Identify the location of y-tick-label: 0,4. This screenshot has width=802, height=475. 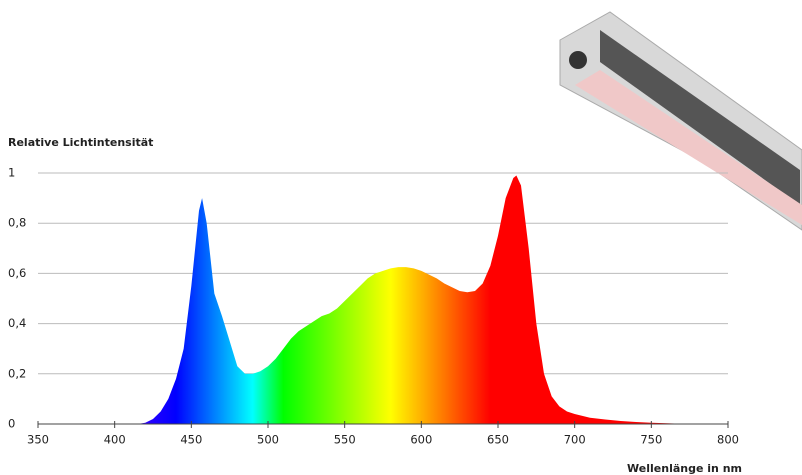
(17, 323).